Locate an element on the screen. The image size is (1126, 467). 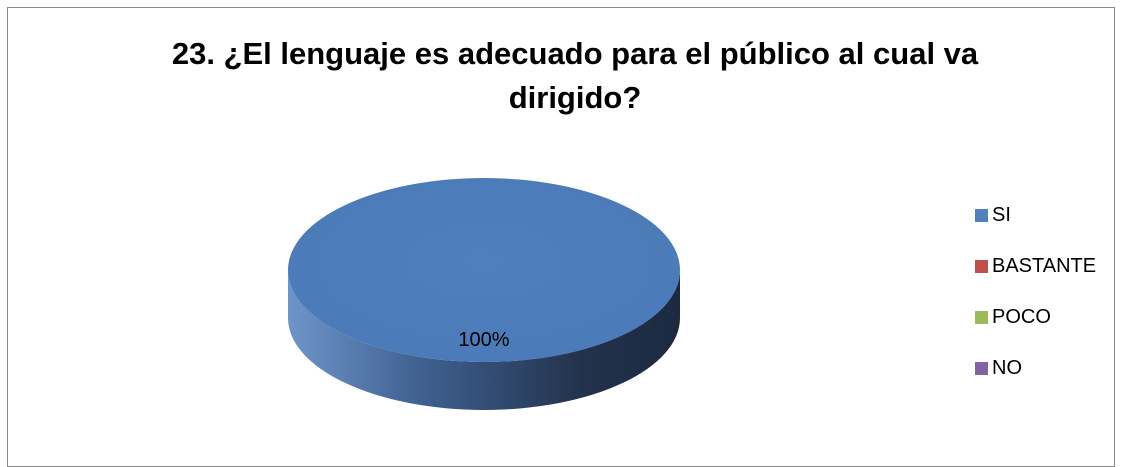
pie-slice-si is located at coordinates (484, 270).